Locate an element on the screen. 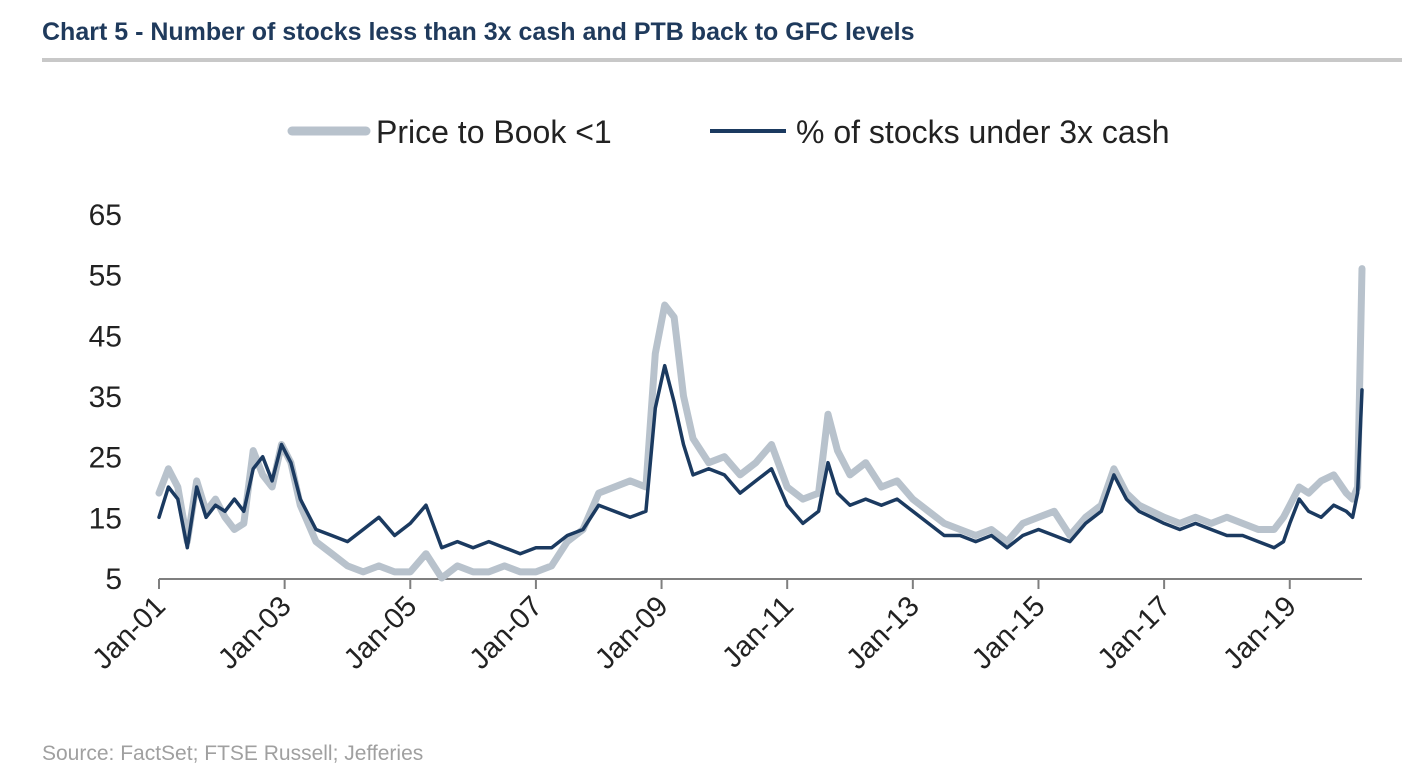 The width and height of the screenshot is (1420, 784). y-tick-label: 5 is located at coordinates (113, 579).